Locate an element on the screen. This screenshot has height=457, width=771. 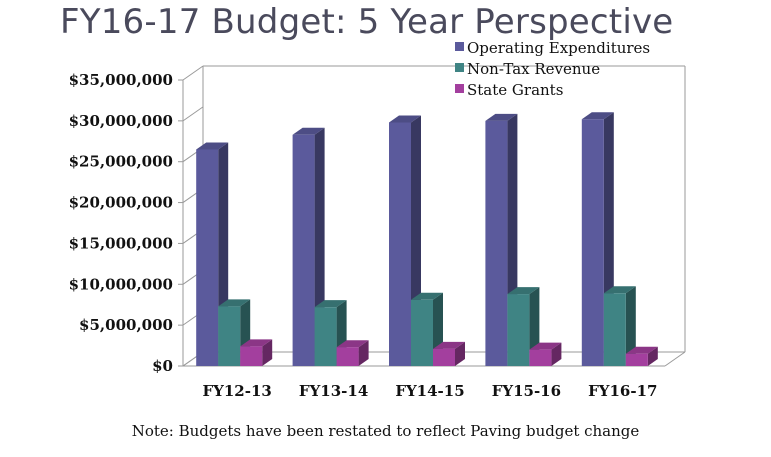
y-tick-label: $25,000,000 is located at coordinates (121, 162).